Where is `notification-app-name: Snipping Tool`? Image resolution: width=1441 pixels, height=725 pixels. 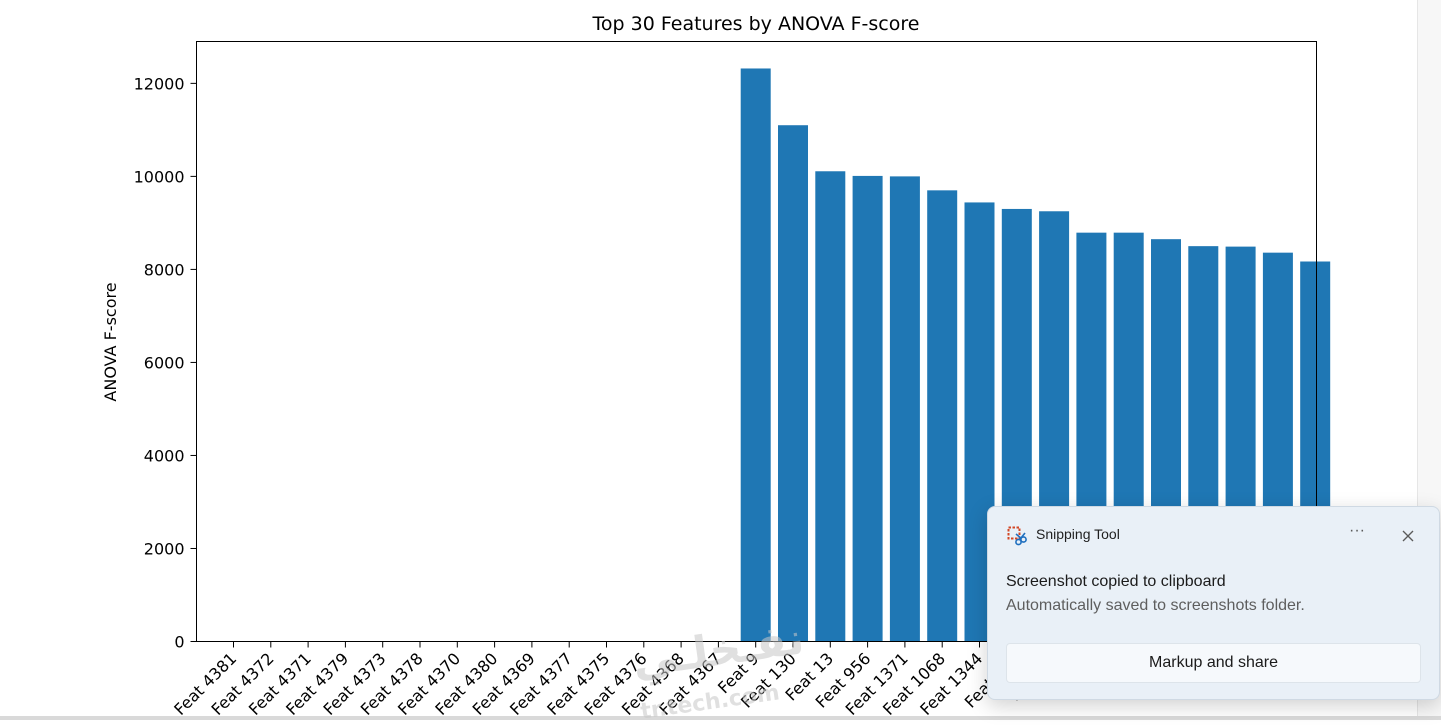
notification-app-name: Snipping Tool is located at coordinates (1078, 534).